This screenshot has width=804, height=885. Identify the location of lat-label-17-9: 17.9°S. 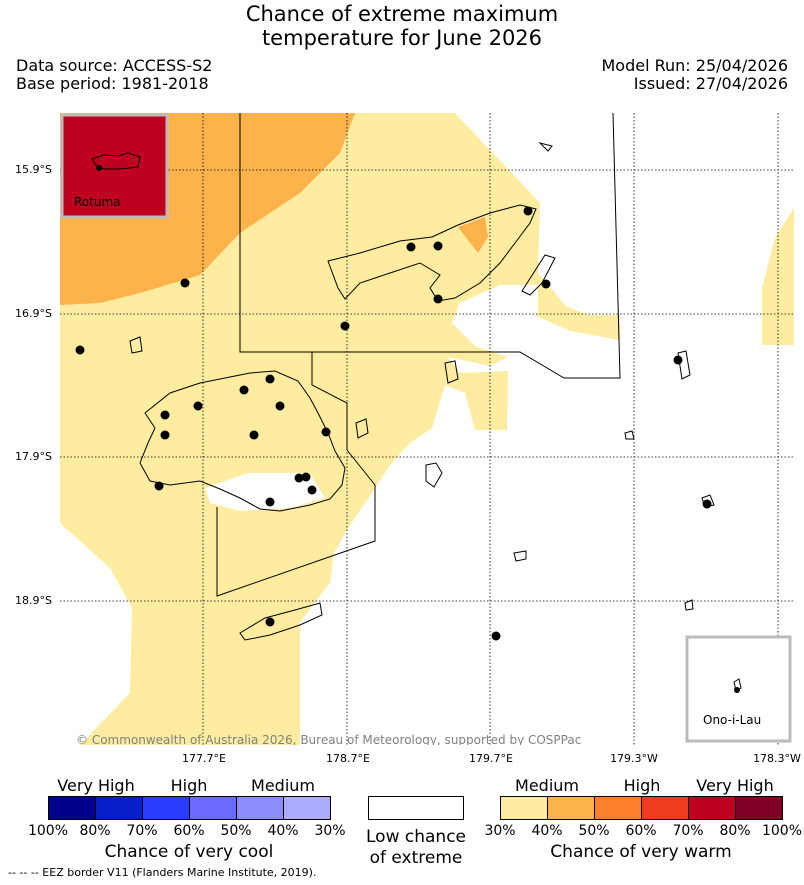
(33, 456).